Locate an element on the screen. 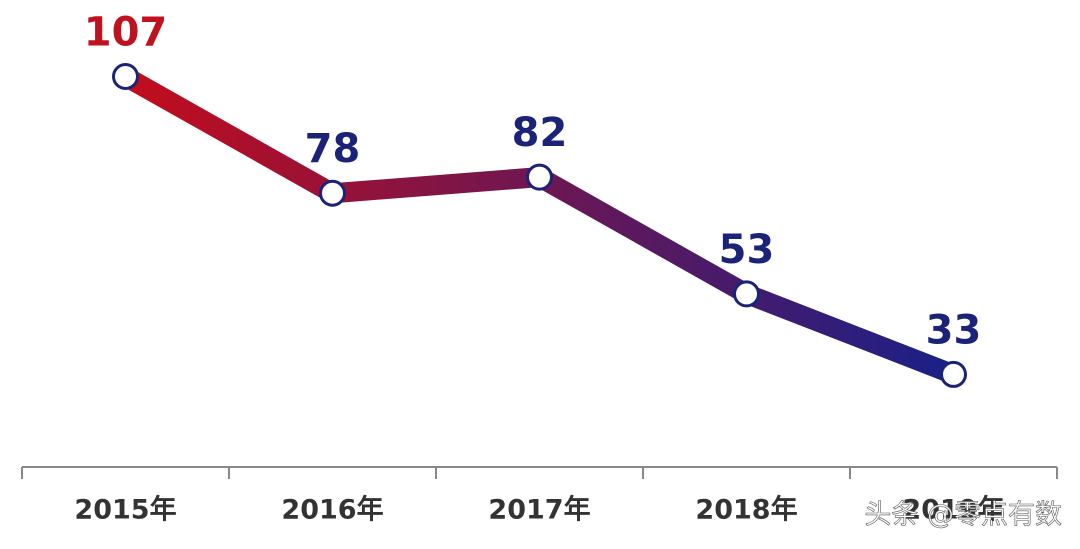 The image size is (1080, 549). x-tick-label: 2018年 is located at coordinates (746, 510).